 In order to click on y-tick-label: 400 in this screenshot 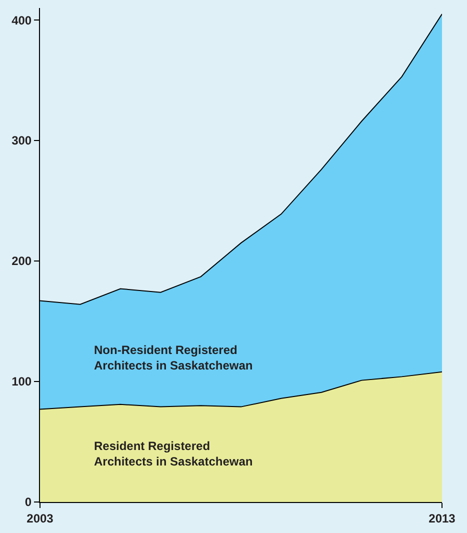, I will do `click(22, 20)`.